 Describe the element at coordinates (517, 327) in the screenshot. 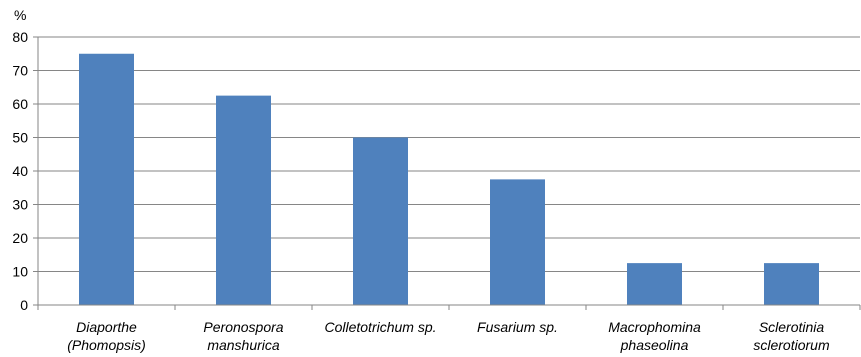

I see `x-category-label: Fusarium sp.` at that location.